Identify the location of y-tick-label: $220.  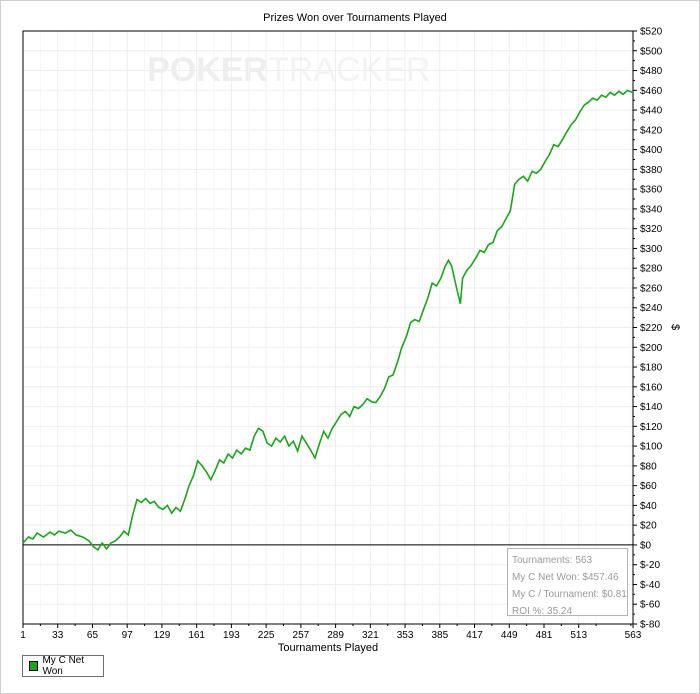
(651, 328).